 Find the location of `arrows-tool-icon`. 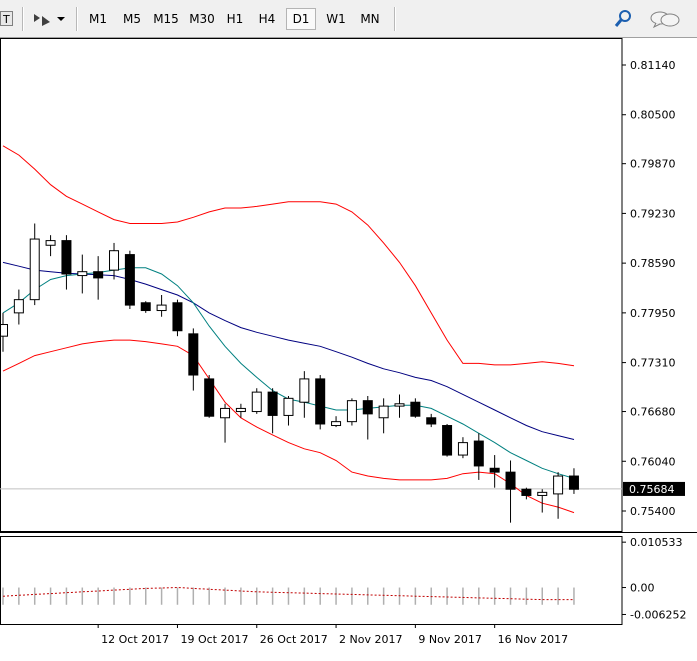

arrows-tool-icon is located at coordinates (41, 19).